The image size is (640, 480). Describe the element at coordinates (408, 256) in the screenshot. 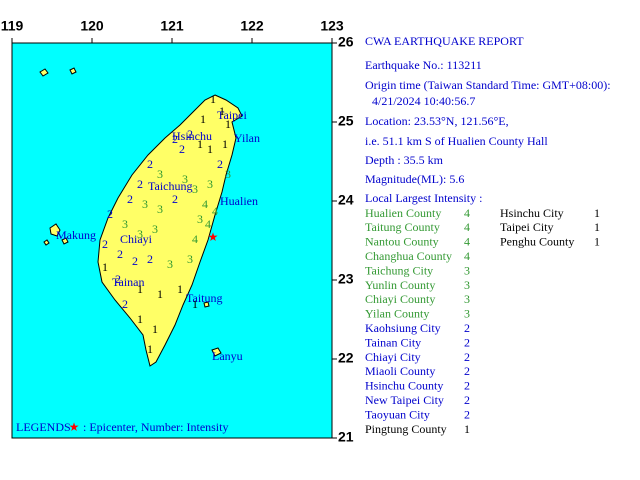

I see `intensity-name: Changhua County` at that location.